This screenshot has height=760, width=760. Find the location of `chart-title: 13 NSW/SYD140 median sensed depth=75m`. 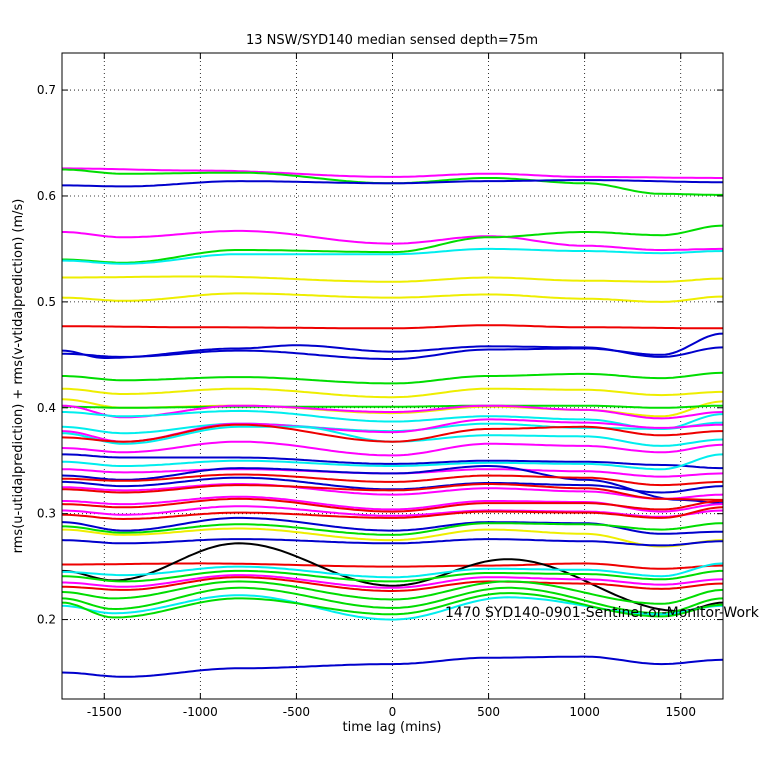

chart-title: 13 NSW/SYD140 median sensed depth=75m is located at coordinates (392, 40).